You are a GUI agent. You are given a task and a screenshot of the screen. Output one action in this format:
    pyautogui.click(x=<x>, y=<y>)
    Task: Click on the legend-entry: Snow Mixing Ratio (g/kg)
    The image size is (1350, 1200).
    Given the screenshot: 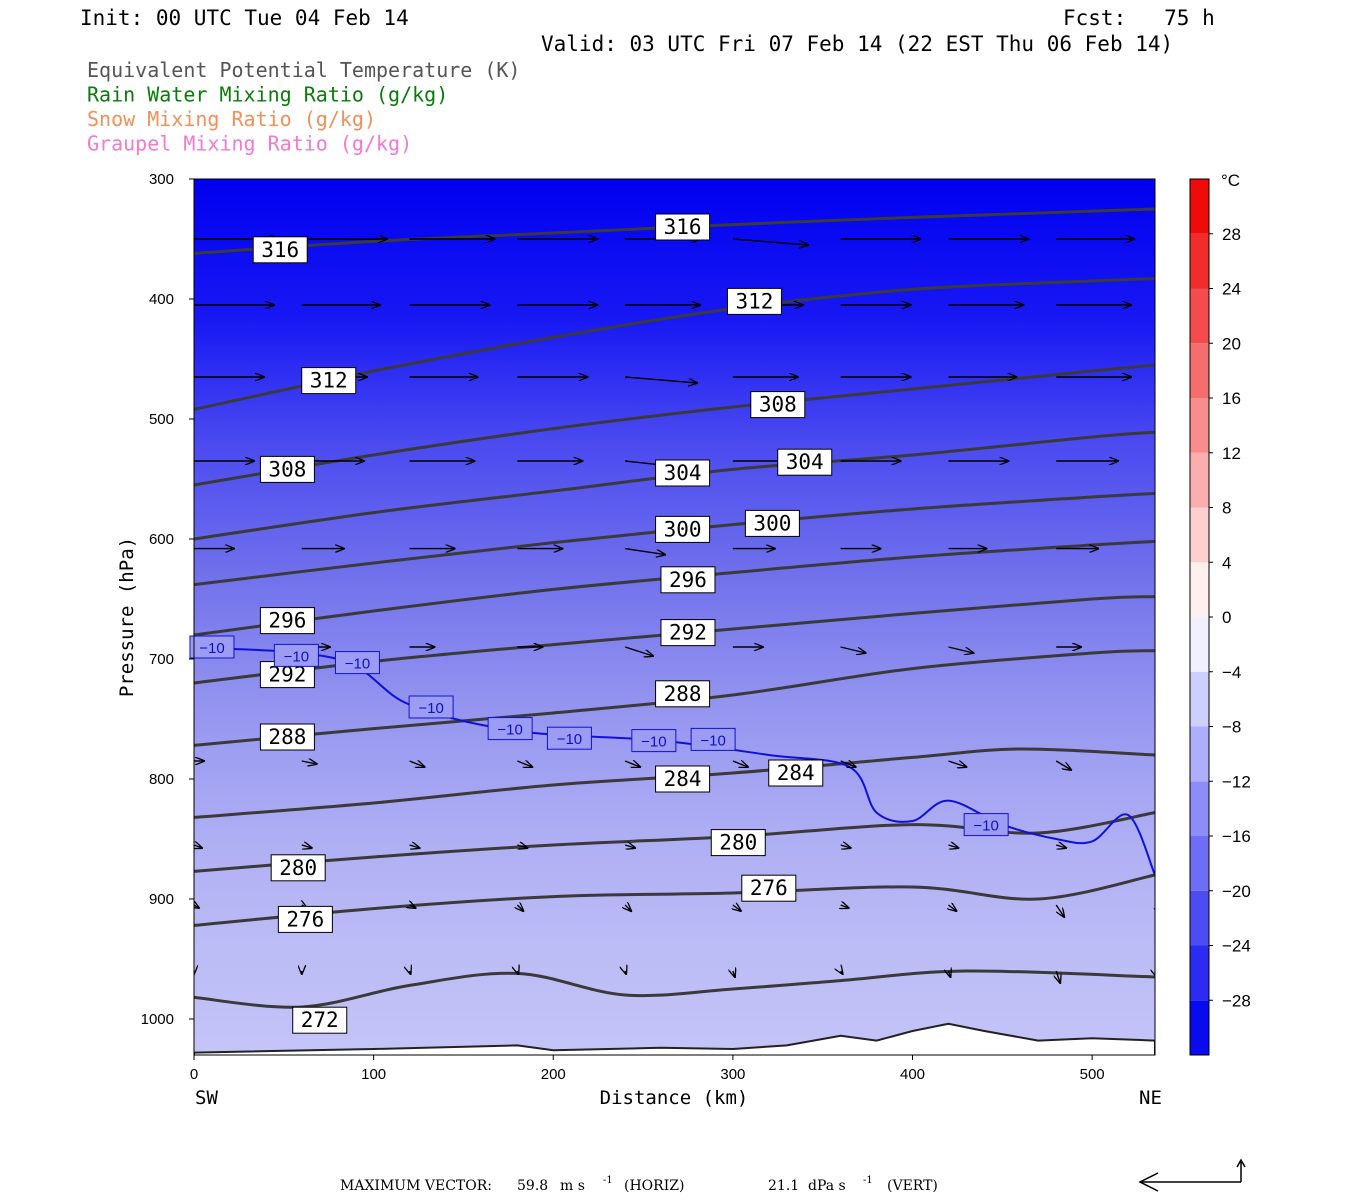 What is the action you would take?
    pyautogui.click(x=231, y=119)
    